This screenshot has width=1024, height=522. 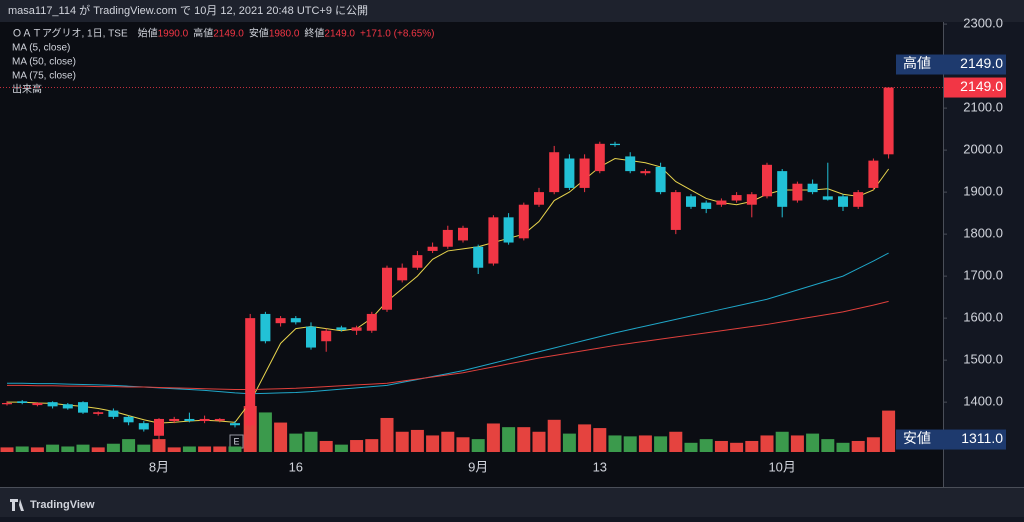 What do you see at coordinates (228, 34) in the screenshot?
I see `ohlc-value: 2149.0` at bounding box center [228, 34].